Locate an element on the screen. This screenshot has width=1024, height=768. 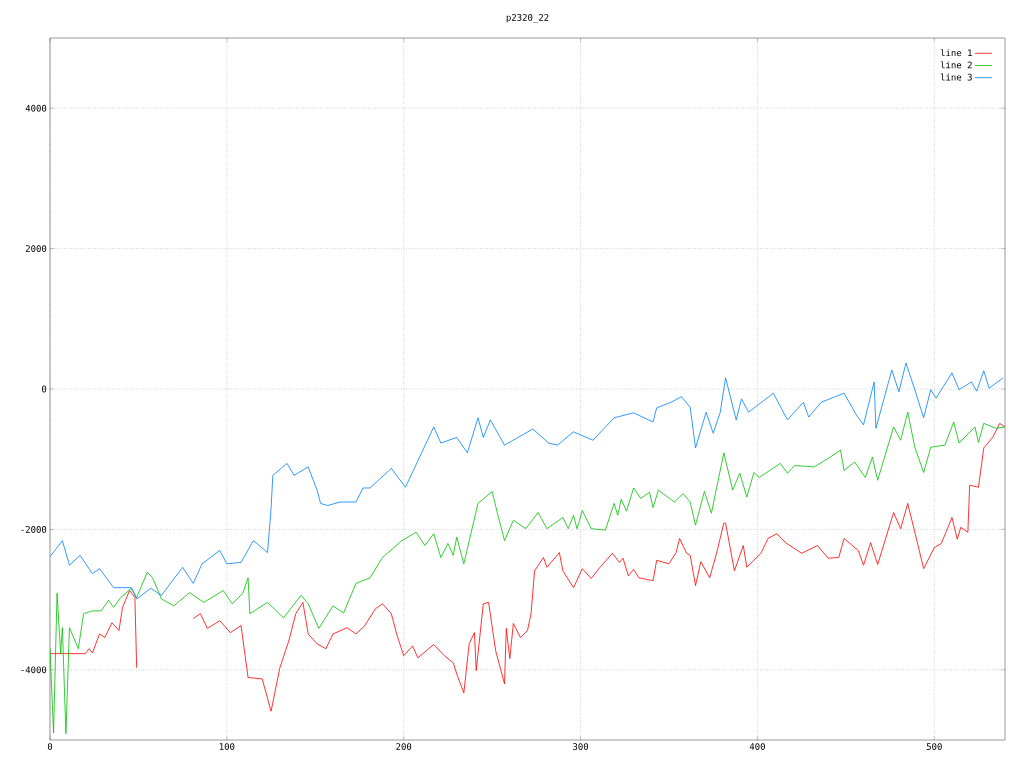
x-tick-label: 400 is located at coordinates (757, 746).